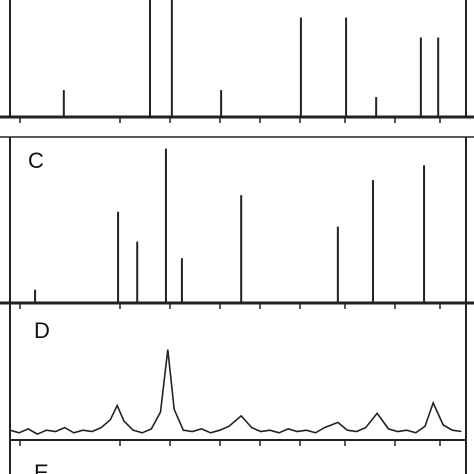 The height and width of the screenshot is (474, 474). What do you see at coordinates (36, 160) in the screenshot?
I see `panel-label: C` at bounding box center [36, 160].